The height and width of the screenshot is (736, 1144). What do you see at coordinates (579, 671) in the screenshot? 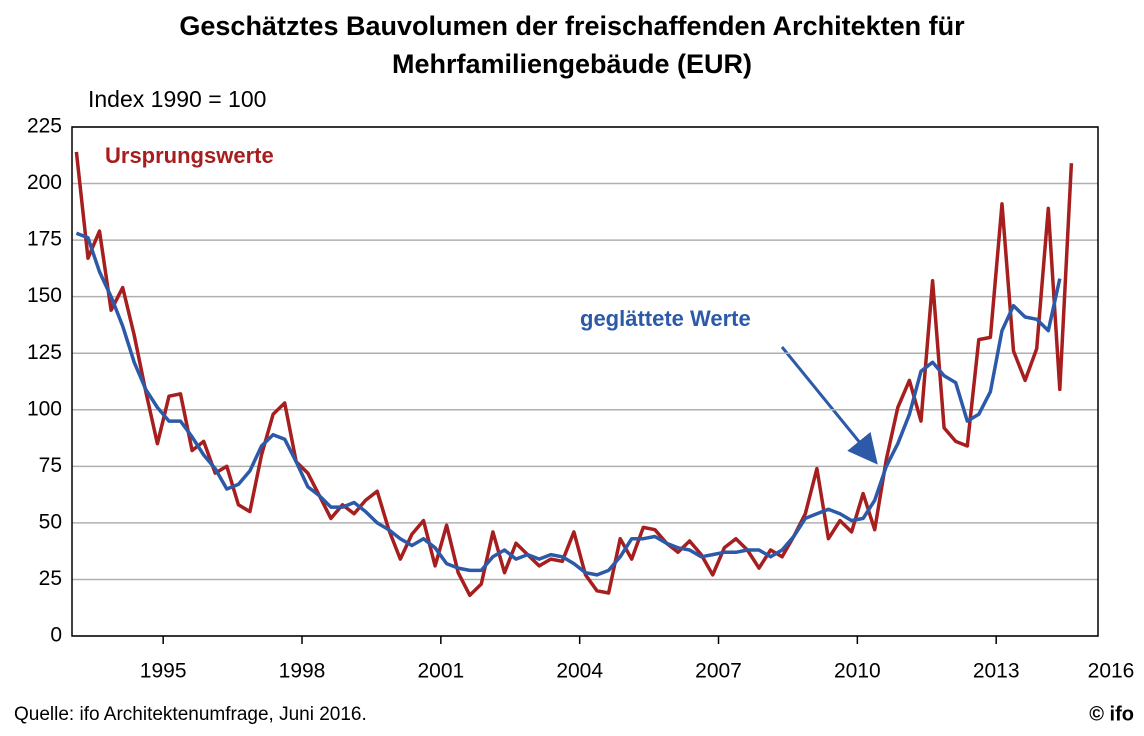
I see `x-tick-label: 2004` at bounding box center [579, 671].